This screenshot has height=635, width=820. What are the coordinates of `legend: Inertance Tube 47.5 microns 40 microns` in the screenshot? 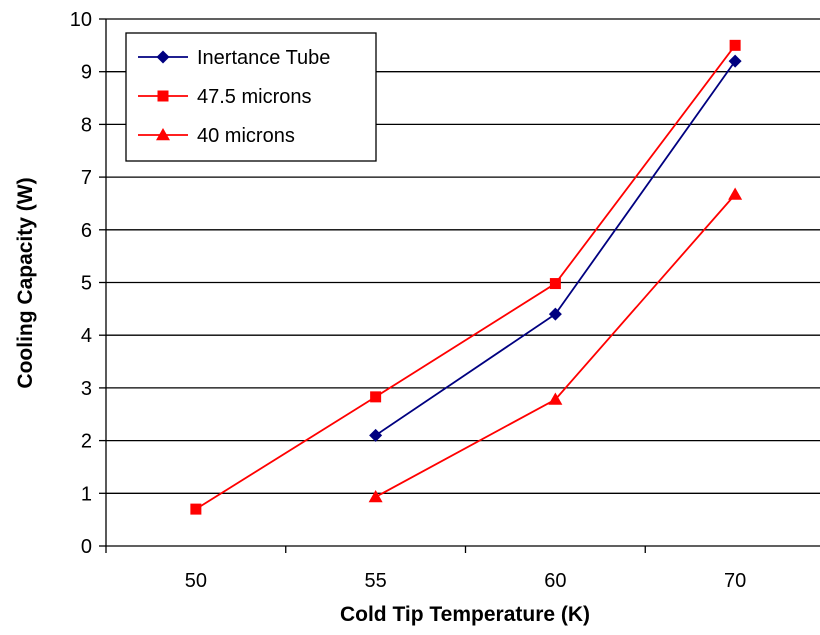 It's located at (251, 97).